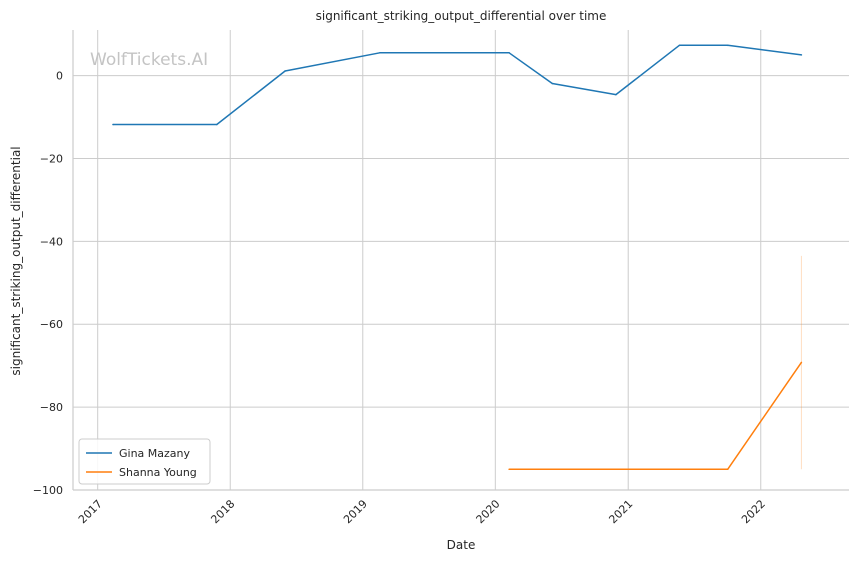 This screenshot has width=858, height=565. I want to click on legend-label-gina-mazany: Gina Mazany, so click(155, 453).